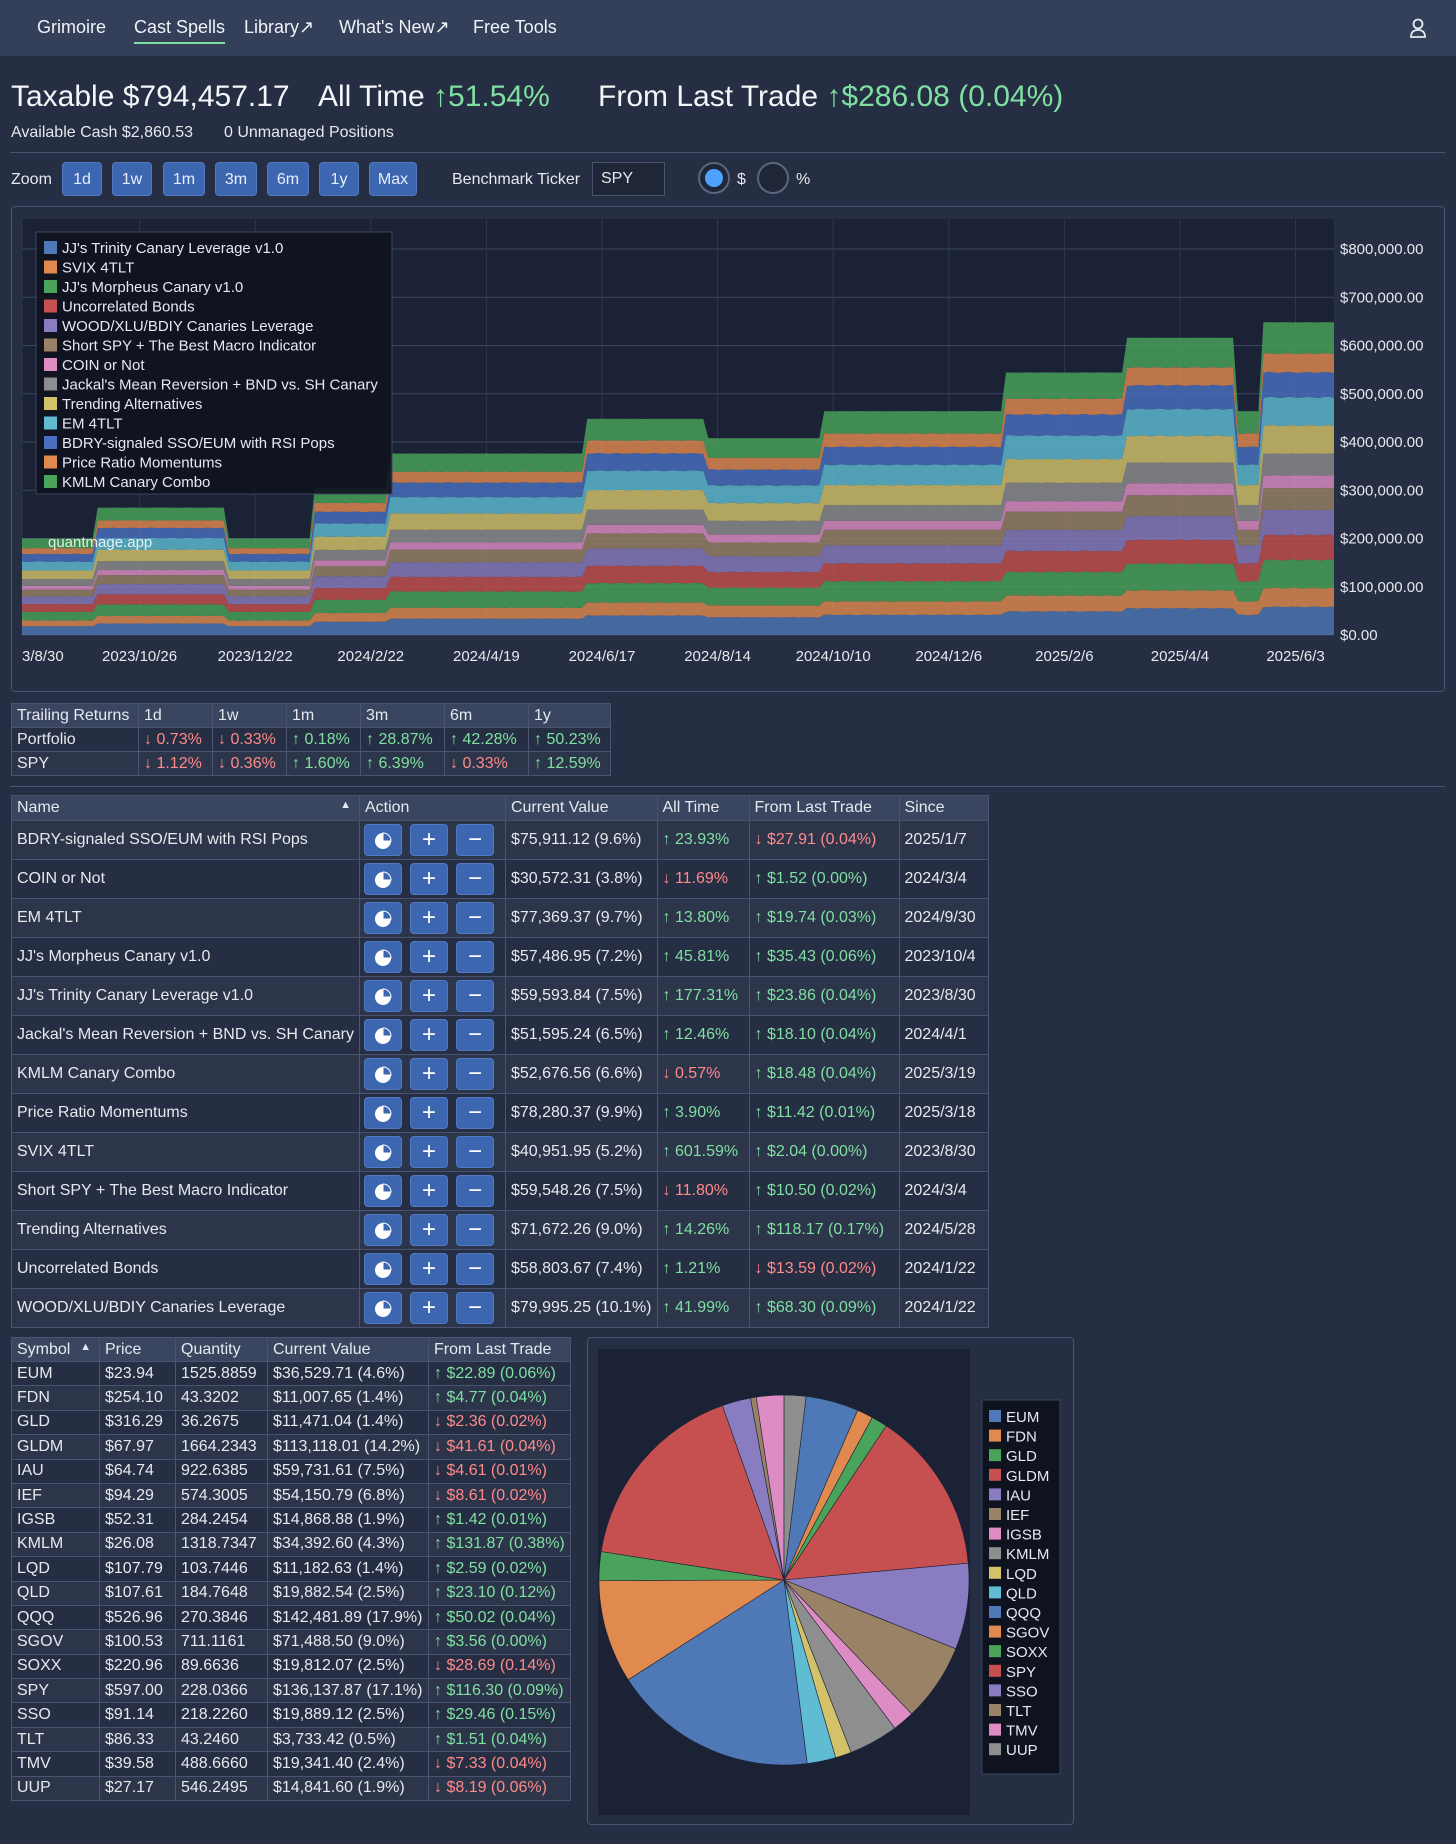 Image resolution: width=1456 pixels, height=1844 pixels. Describe the element at coordinates (393, 179) in the screenshot. I see `zoom-max-button: Max` at that location.